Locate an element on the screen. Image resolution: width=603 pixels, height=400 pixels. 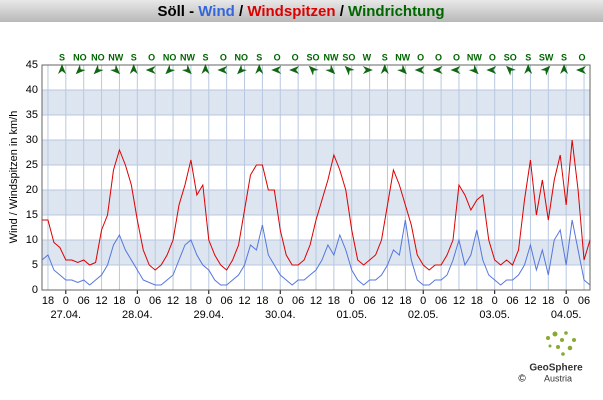
date-label: 28.04. is located at coordinates (137, 315).